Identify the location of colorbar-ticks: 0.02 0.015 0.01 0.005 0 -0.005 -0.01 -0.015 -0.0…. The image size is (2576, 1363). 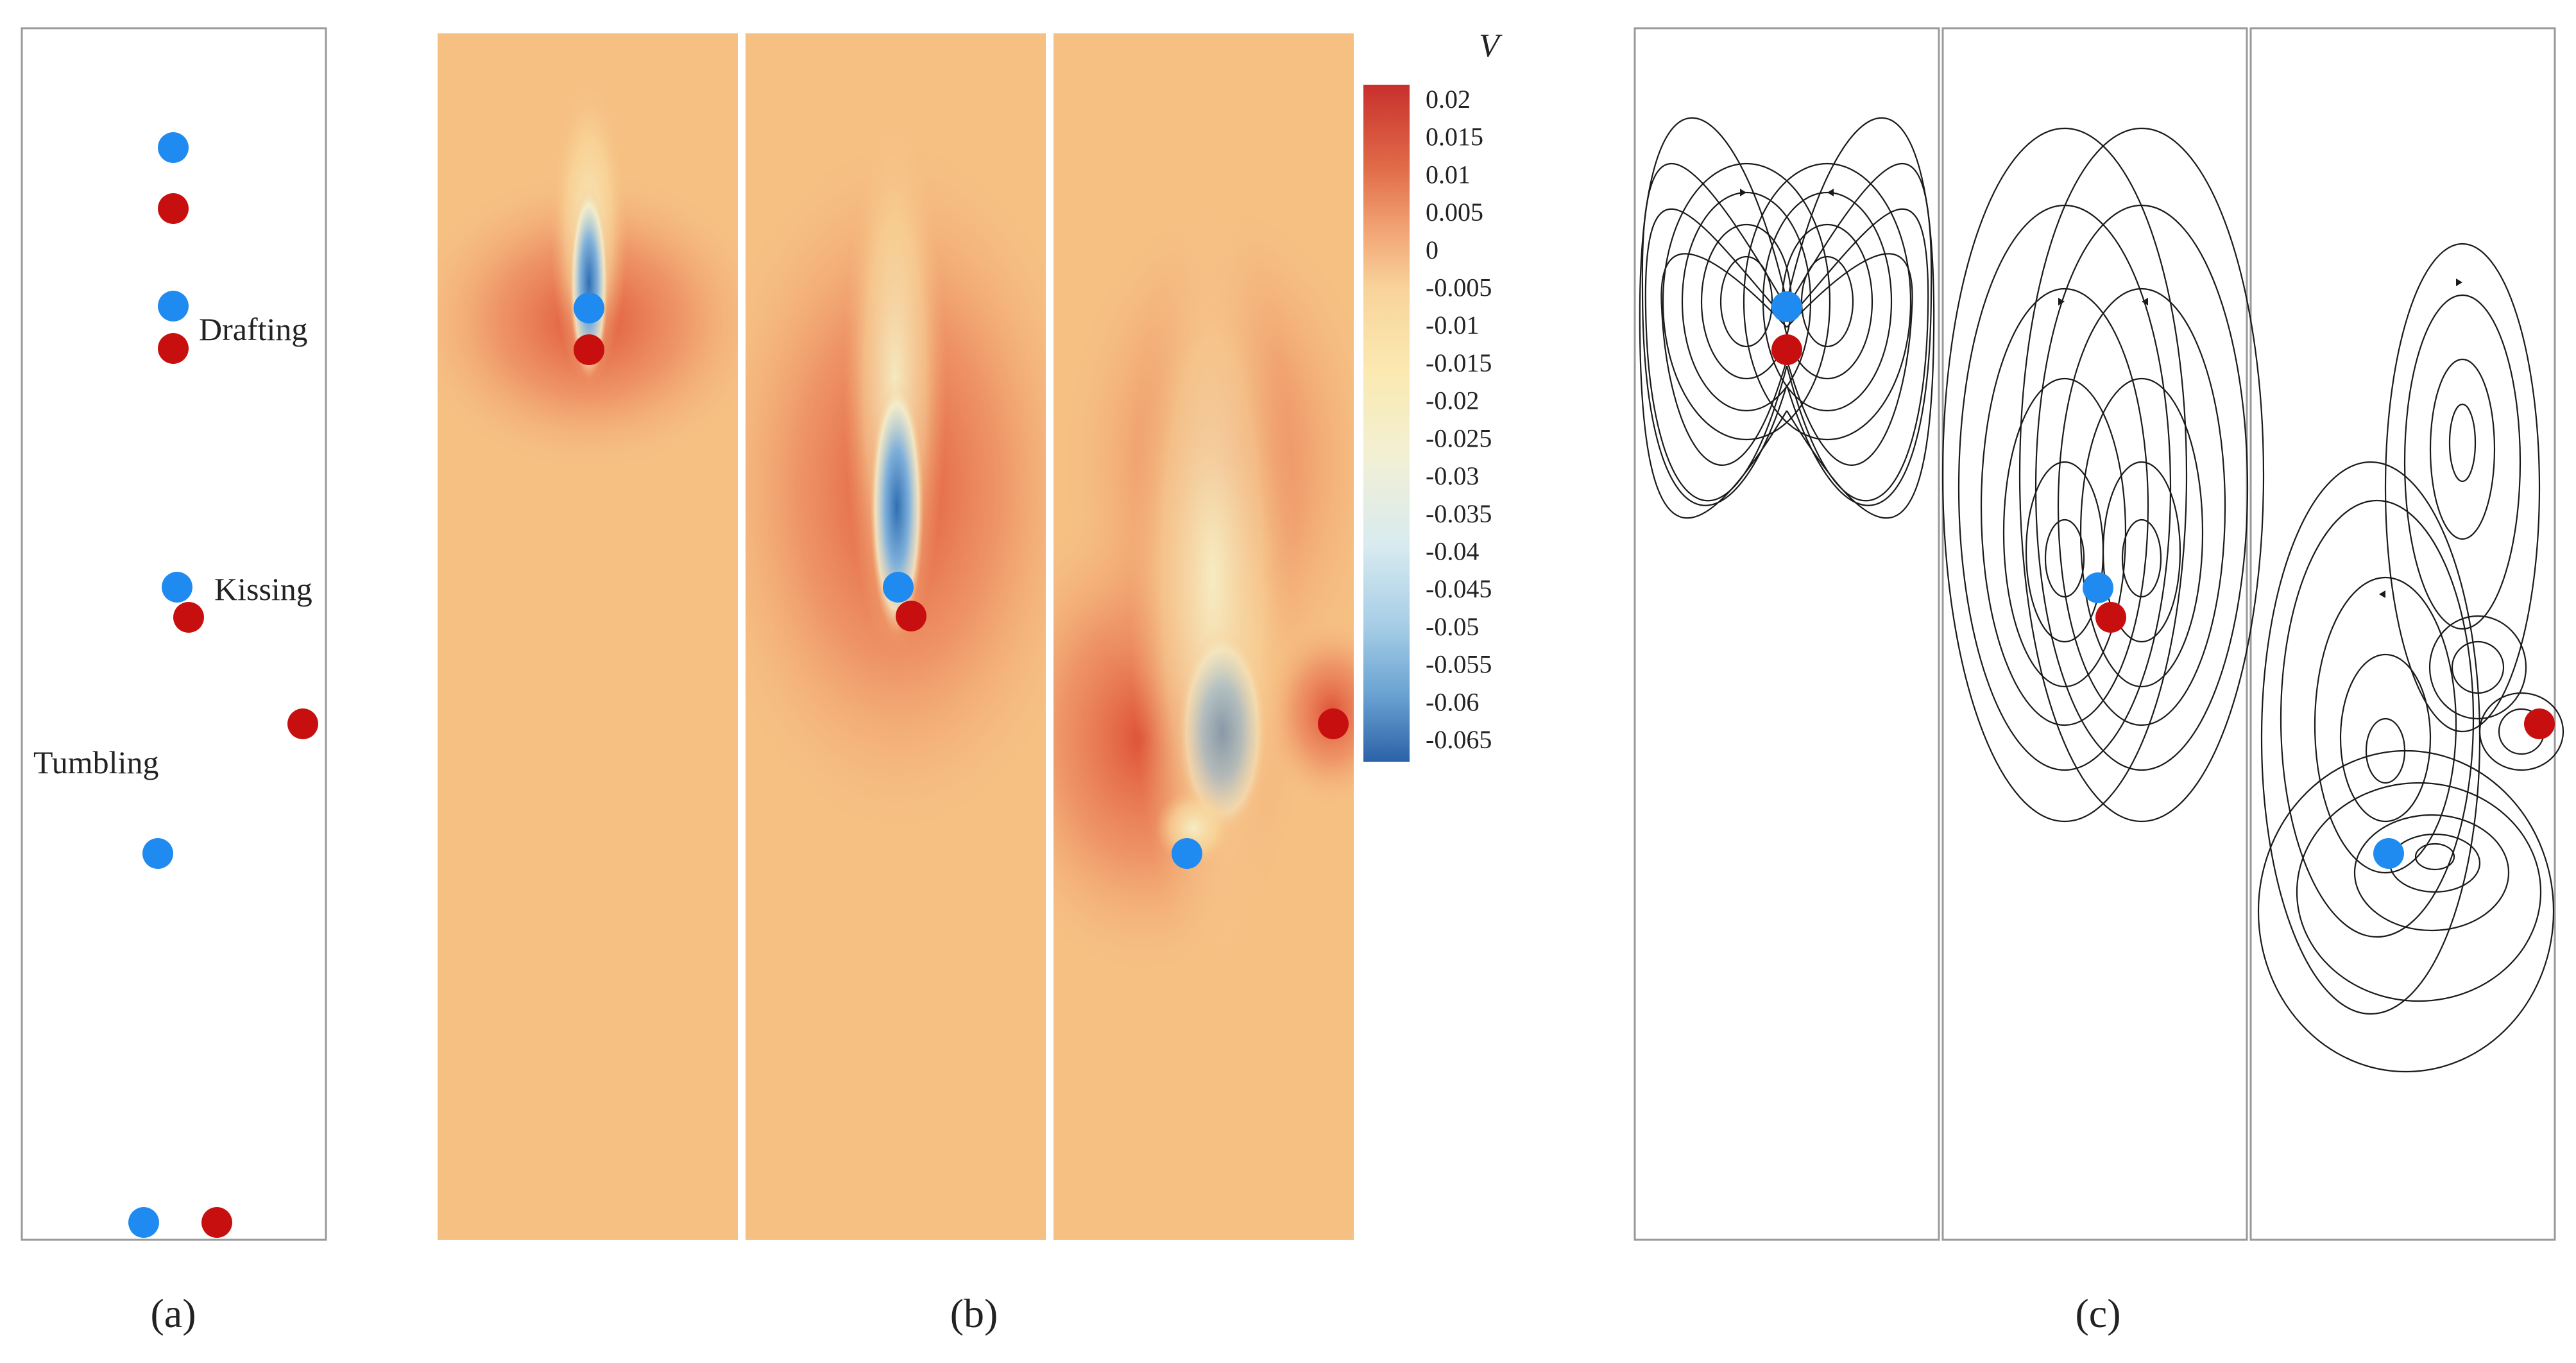
(1459, 419).